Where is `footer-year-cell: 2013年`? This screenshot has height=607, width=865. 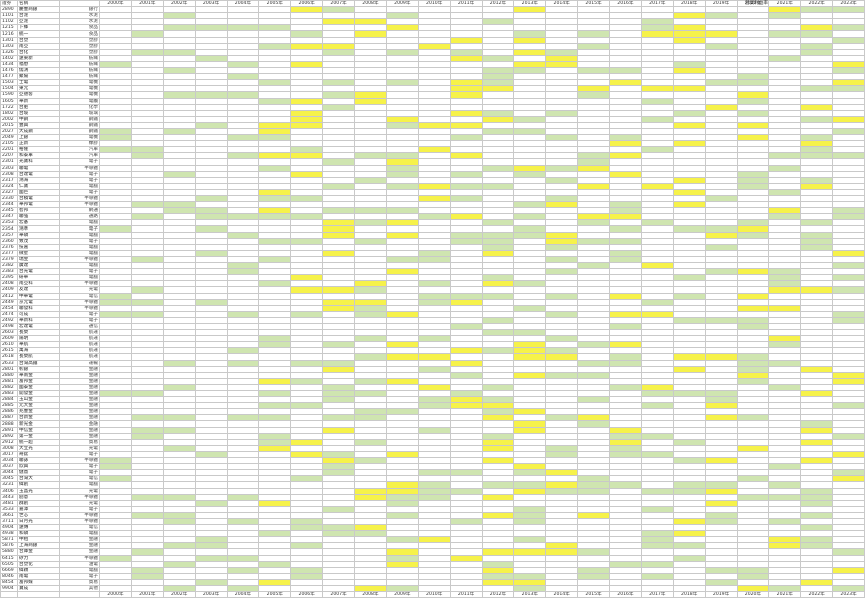 footer-year-cell: 2013年 is located at coordinates (530, 595).